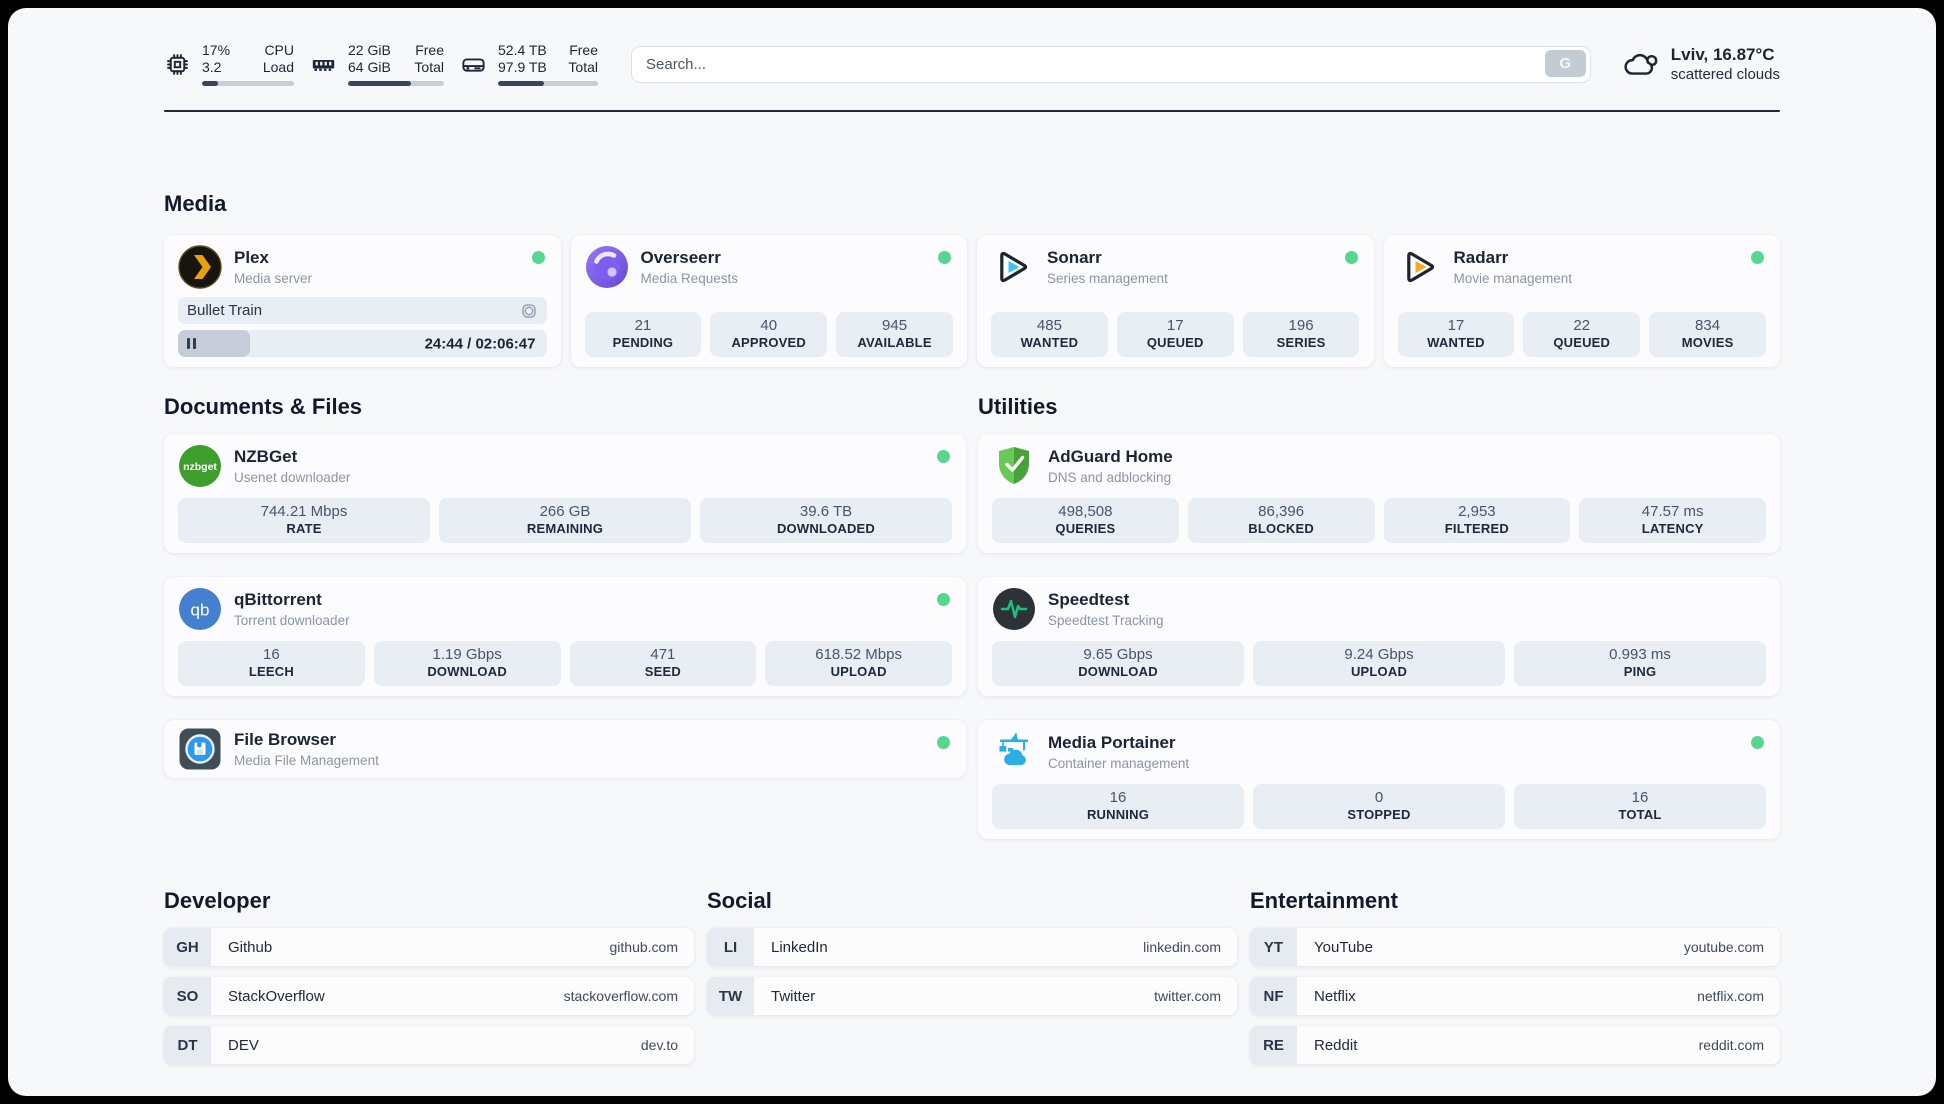  I want to click on link-url: youtube.com, so click(1723, 947).